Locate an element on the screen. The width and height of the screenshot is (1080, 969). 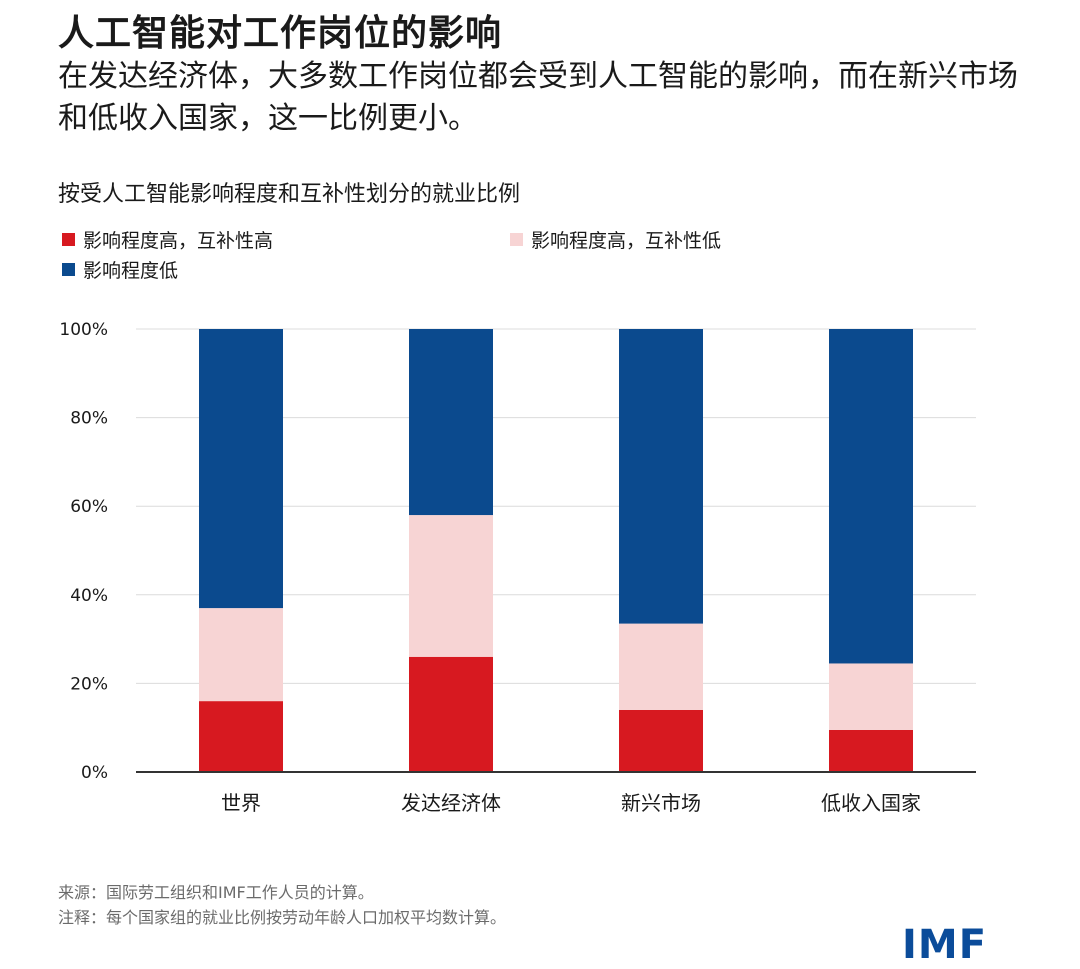
chart-title: 按受人工智能影响程度和互补性划分的就业比例 is located at coordinates (289, 194).